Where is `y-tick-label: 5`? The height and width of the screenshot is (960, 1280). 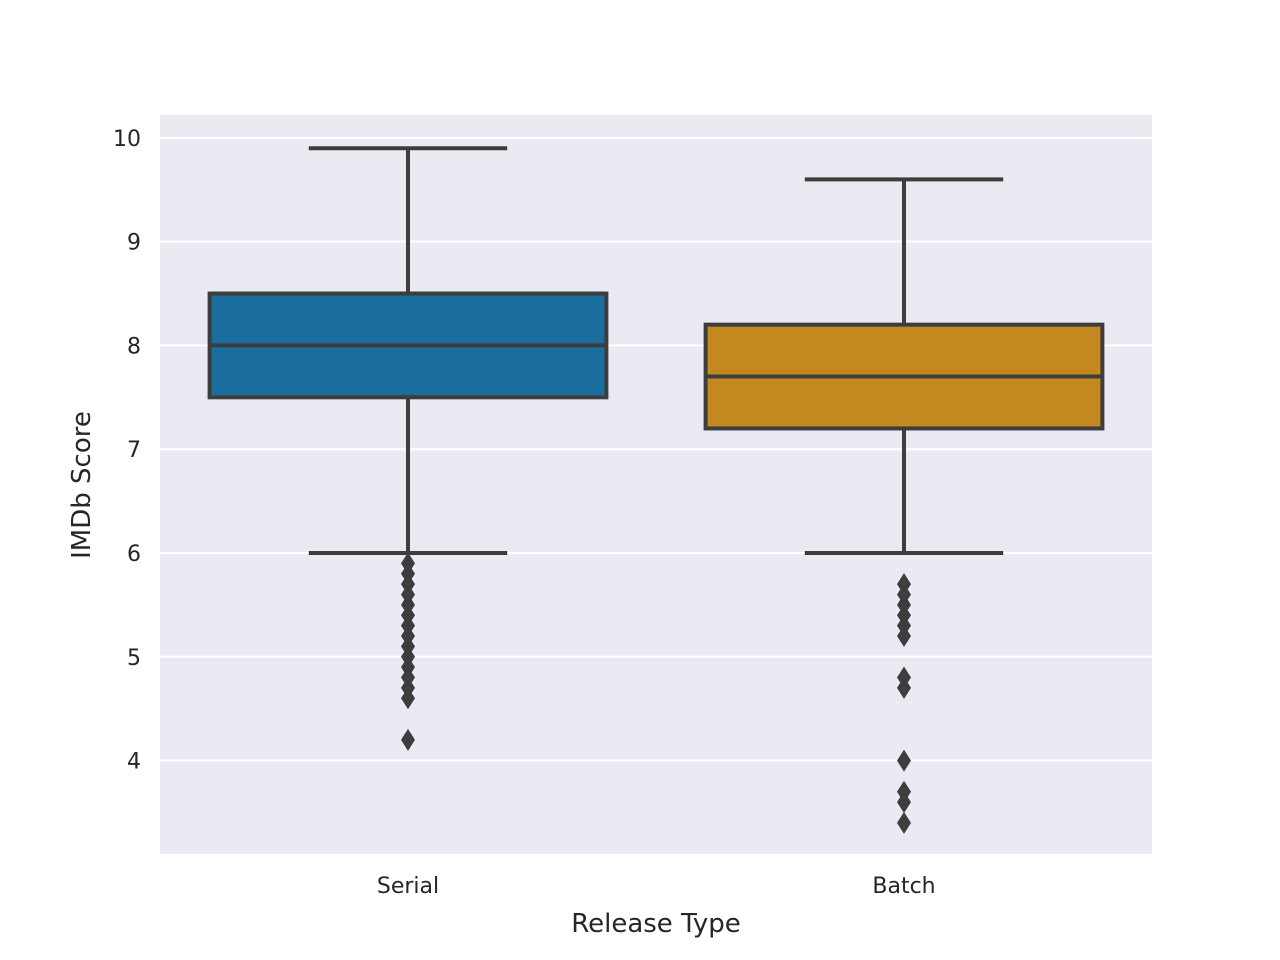 y-tick-label: 5 is located at coordinates (134, 658).